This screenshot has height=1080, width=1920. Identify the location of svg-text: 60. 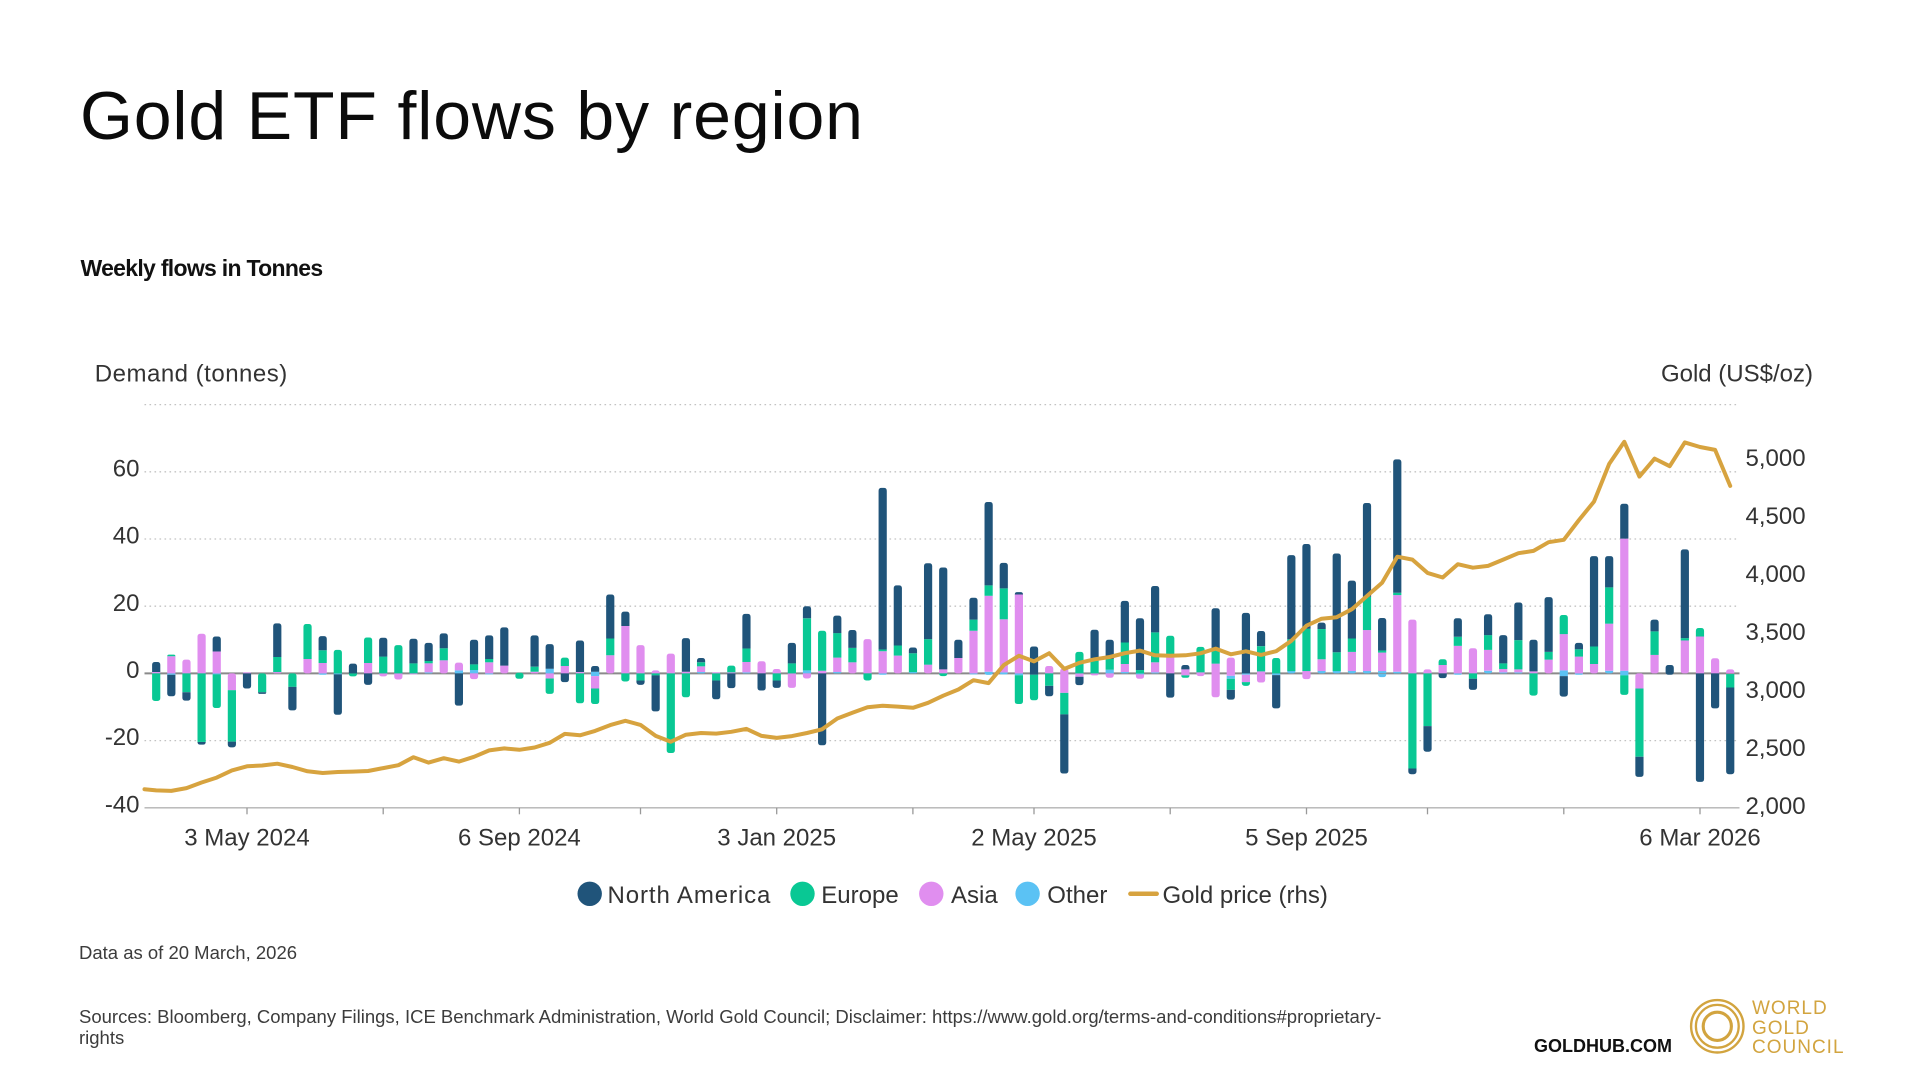
(126, 468).